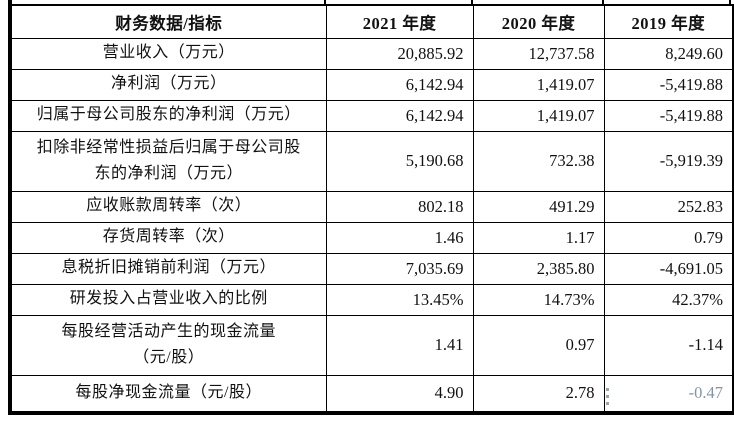 This screenshot has height=430, width=734. Describe the element at coordinates (538, 161) in the screenshot. I see `row-value-2020: 732.38` at that location.